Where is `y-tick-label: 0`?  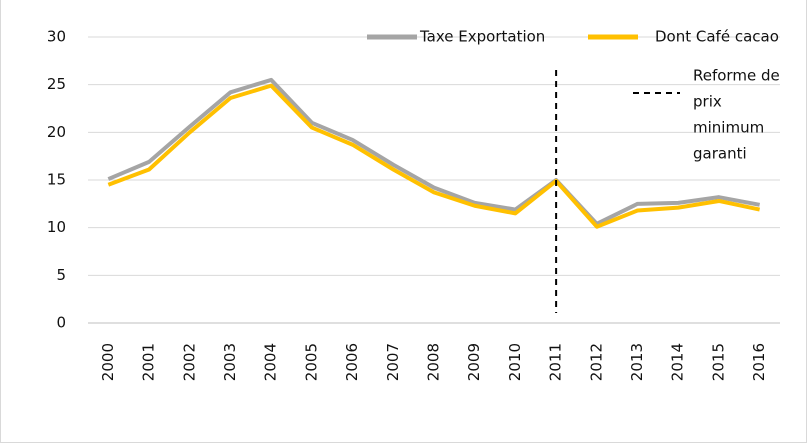 y-tick-label: 0 is located at coordinates (61, 323).